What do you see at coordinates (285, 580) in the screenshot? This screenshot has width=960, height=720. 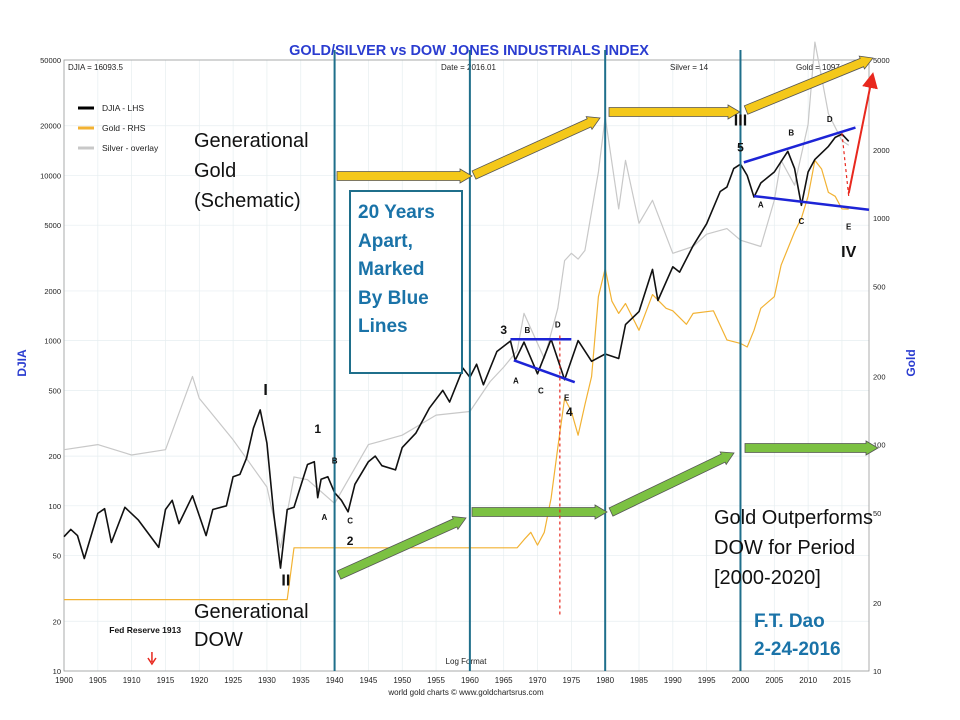 I see `wave-roman-label: II` at bounding box center [285, 580].